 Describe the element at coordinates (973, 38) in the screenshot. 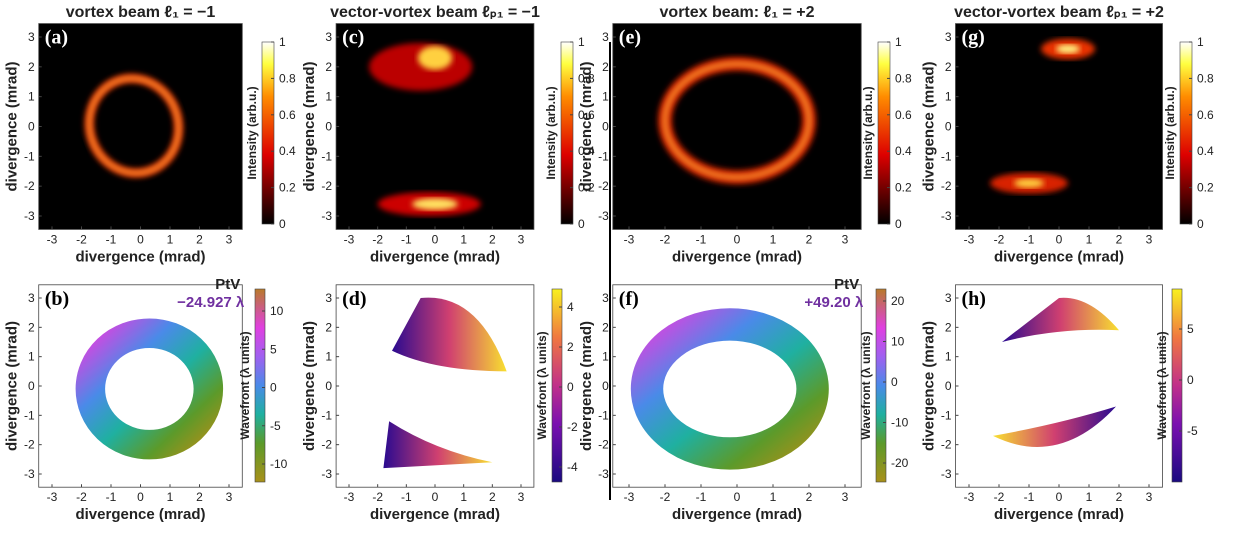

I see `panel-label: (g)` at that location.